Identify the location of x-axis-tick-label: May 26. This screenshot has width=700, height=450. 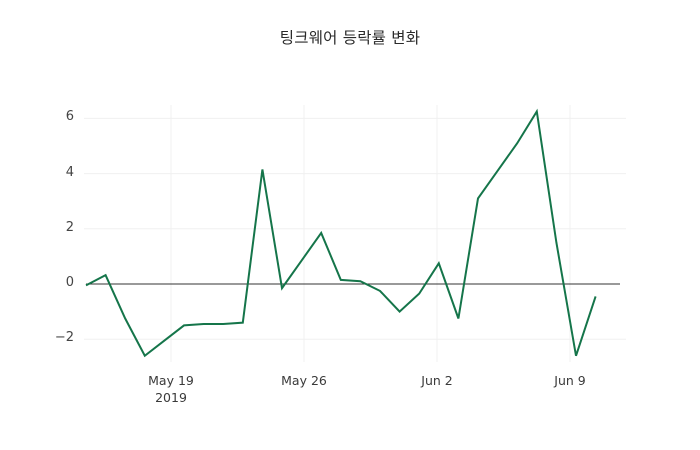
(304, 380).